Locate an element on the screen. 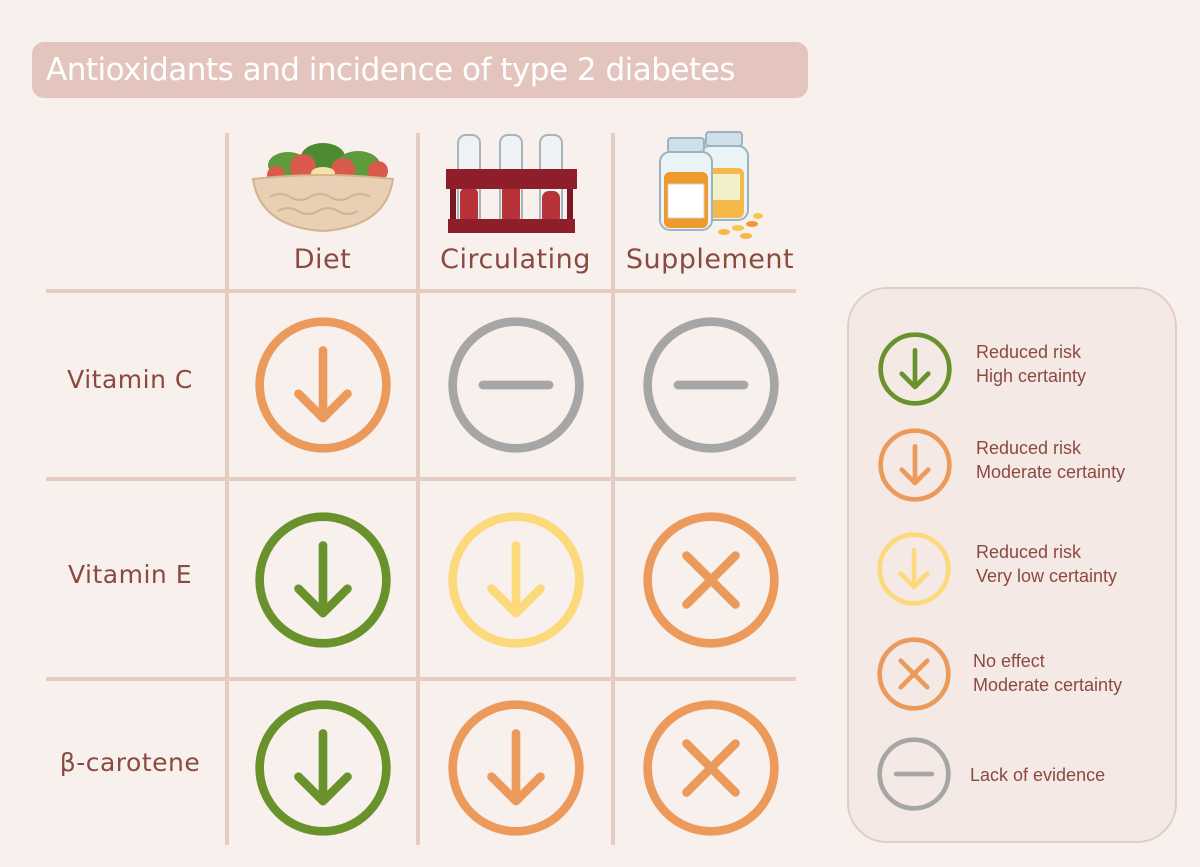 The height and width of the screenshot is (867, 1200). legend-entry-1-line1: Reduced risk is located at coordinates (1029, 352).